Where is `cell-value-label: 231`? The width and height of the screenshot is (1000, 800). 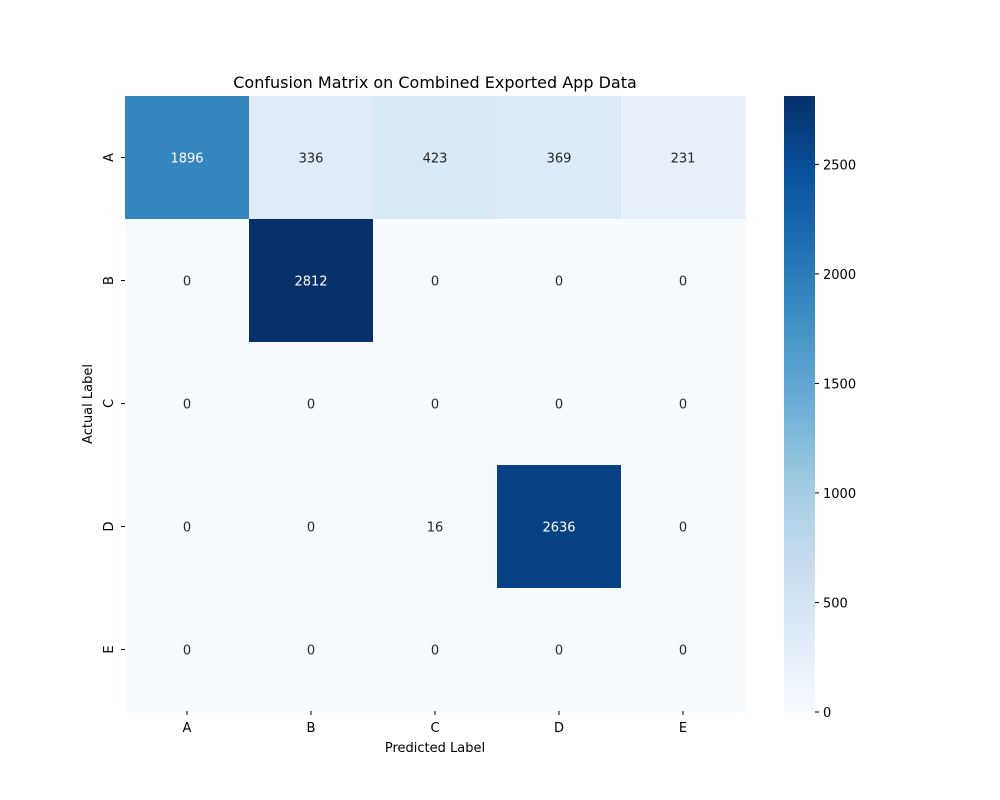 cell-value-label: 231 is located at coordinates (683, 159).